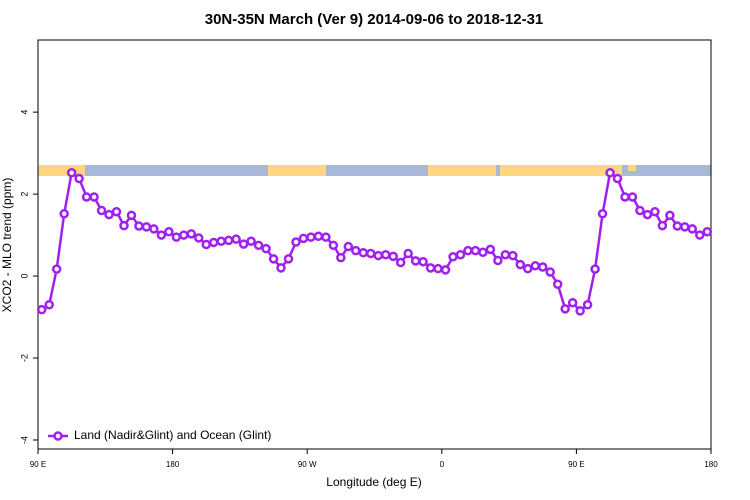  Describe the element at coordinates (24, 194) in the screenshot. I see `y-tick-label: 2` at that location.